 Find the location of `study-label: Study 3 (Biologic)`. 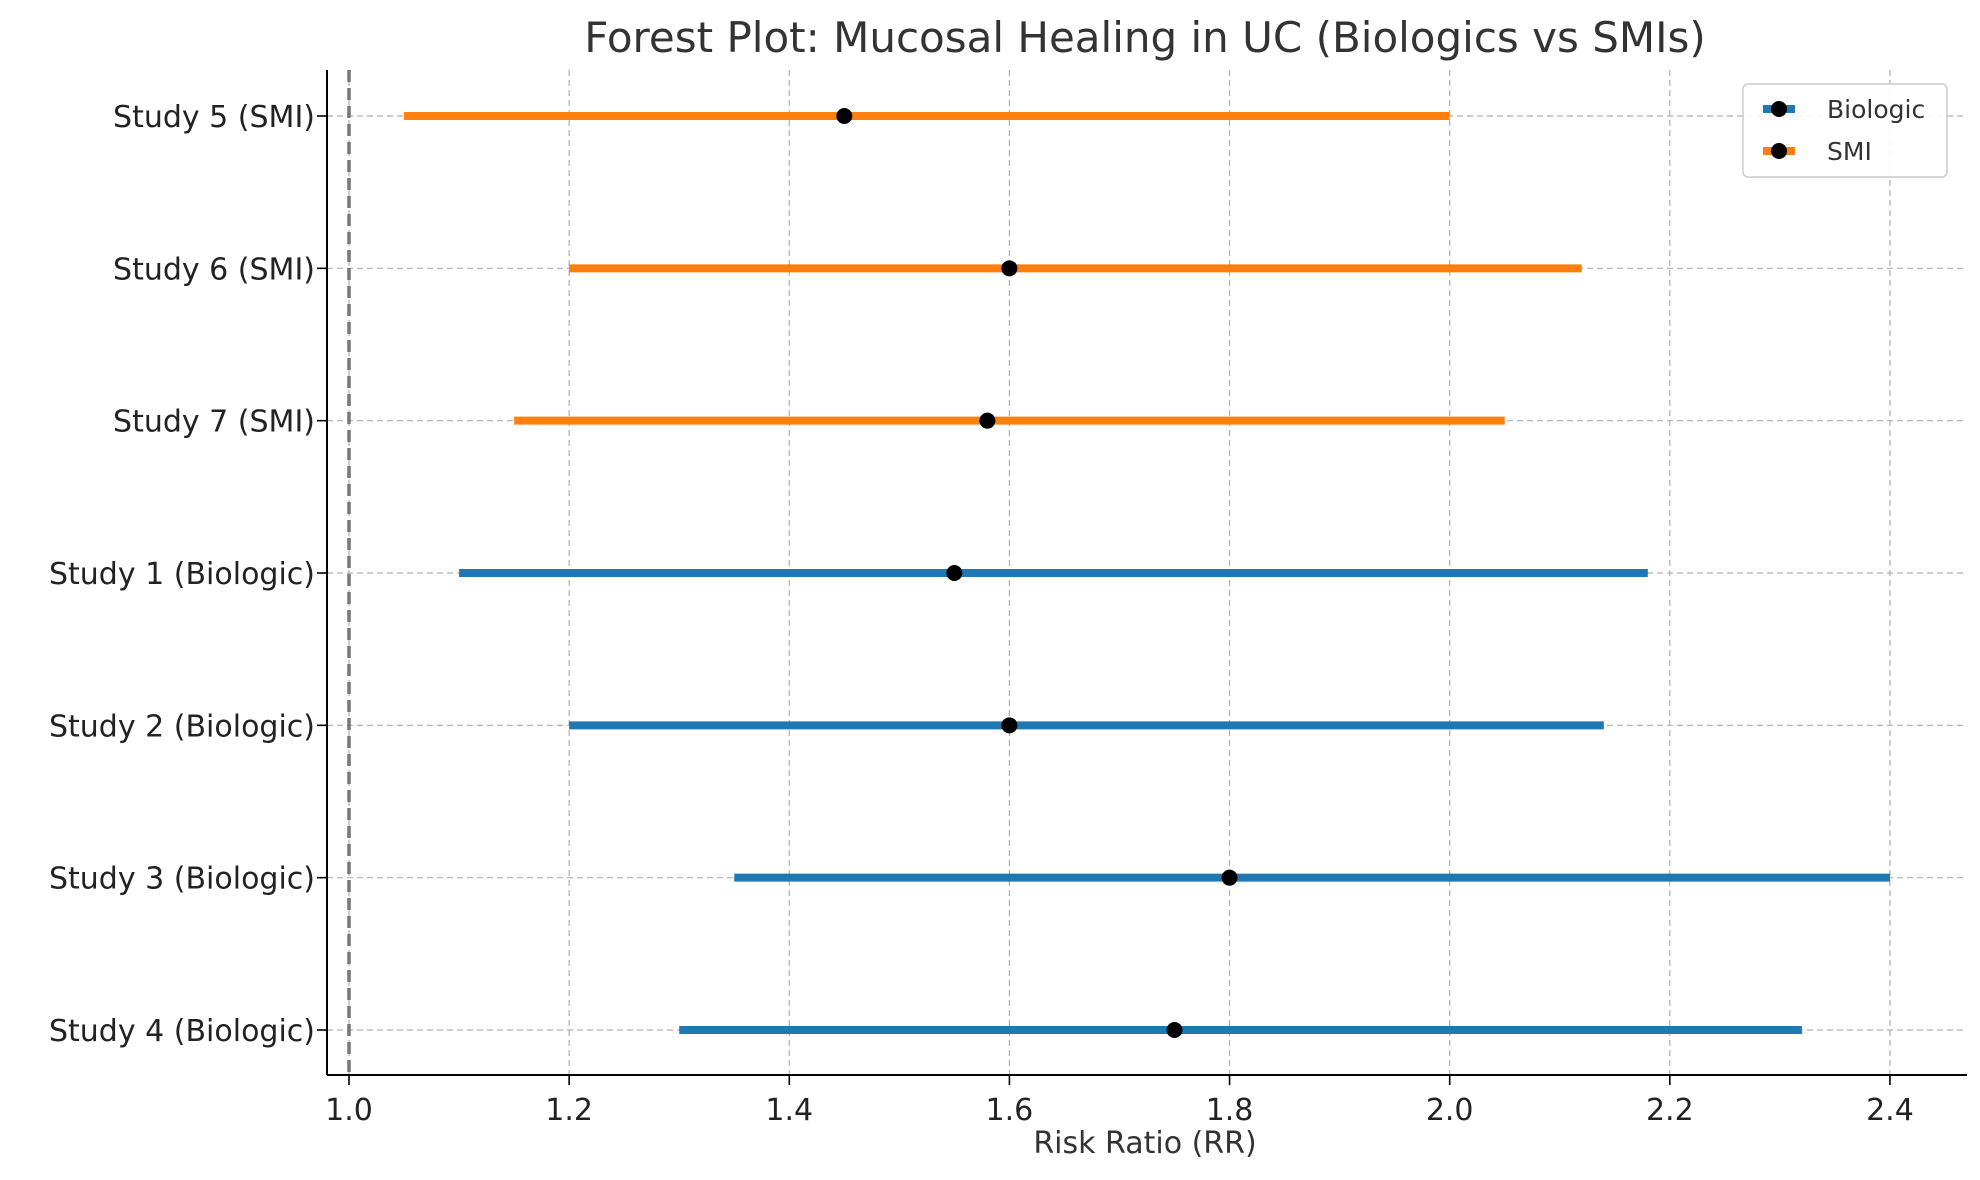

study-label: Study 3 (Biologic) is located at coordinates (182, 879).